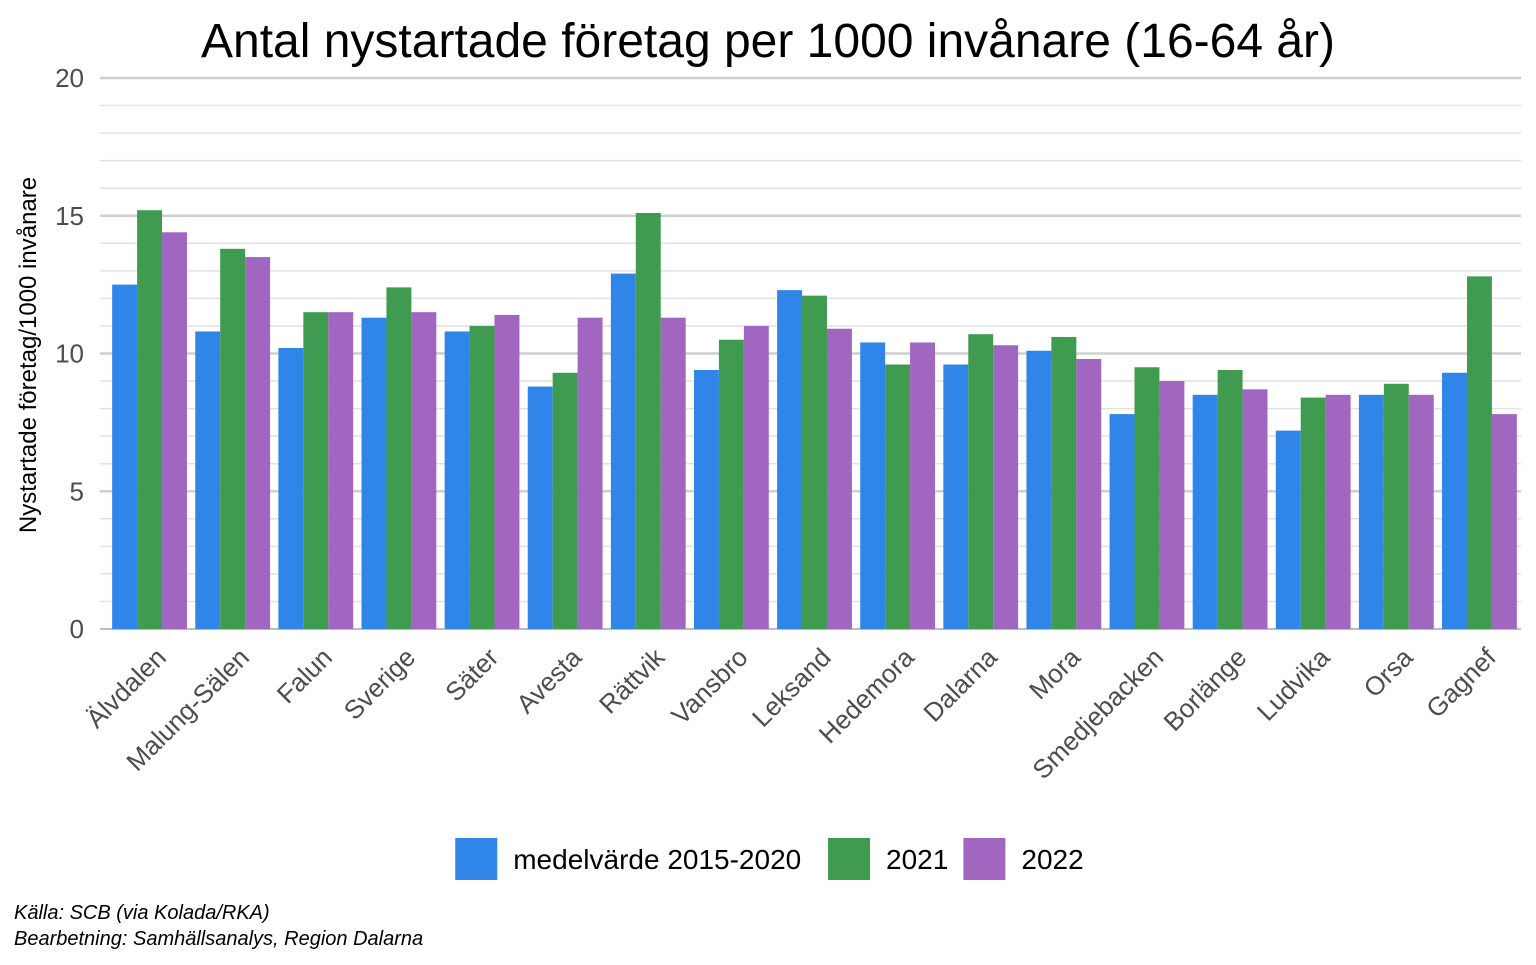 Image resolution: width=1536 pixels, height=965 pixels. What do you see at coordinates (981, 481) in the screenshot?
I see `bar-dalarna-2021` at bounding box center [981, 481].